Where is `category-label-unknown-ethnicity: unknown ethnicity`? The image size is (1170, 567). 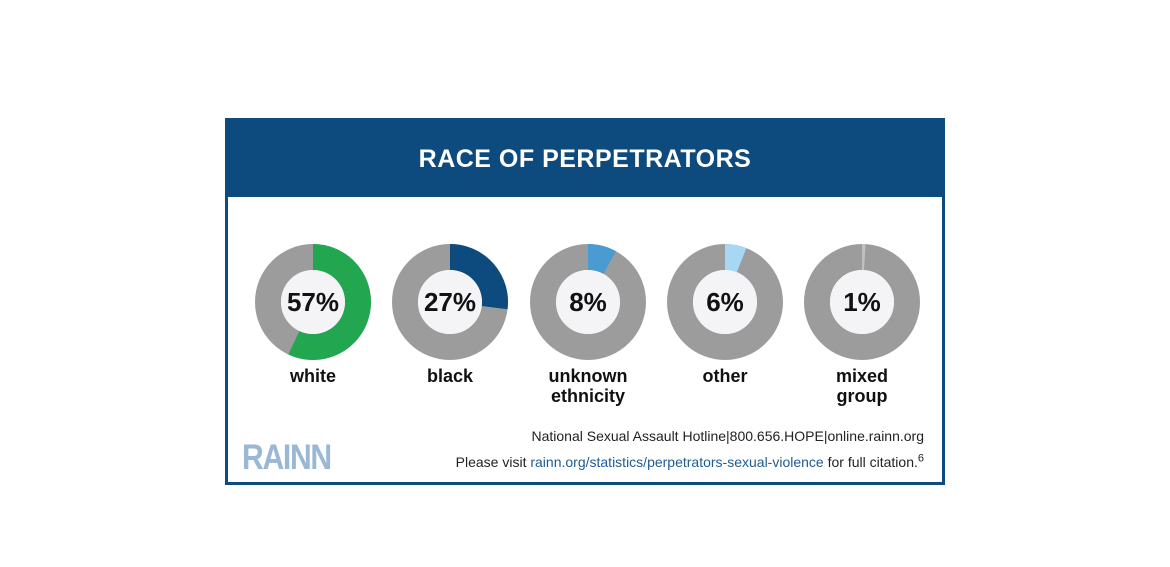 category-label-unknown-ethnicity: unknown ethnicity is located at coordinates (588, 386).